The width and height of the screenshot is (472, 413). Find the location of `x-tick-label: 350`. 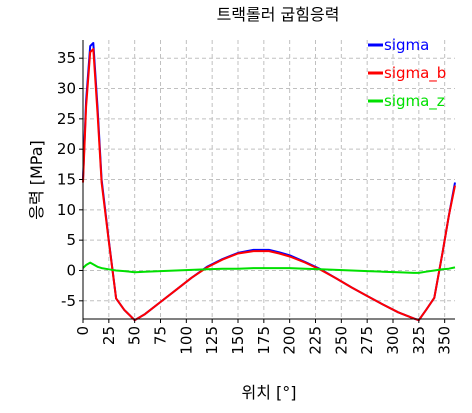

x-tick-label: 350 is located at coordinates (445, 340).